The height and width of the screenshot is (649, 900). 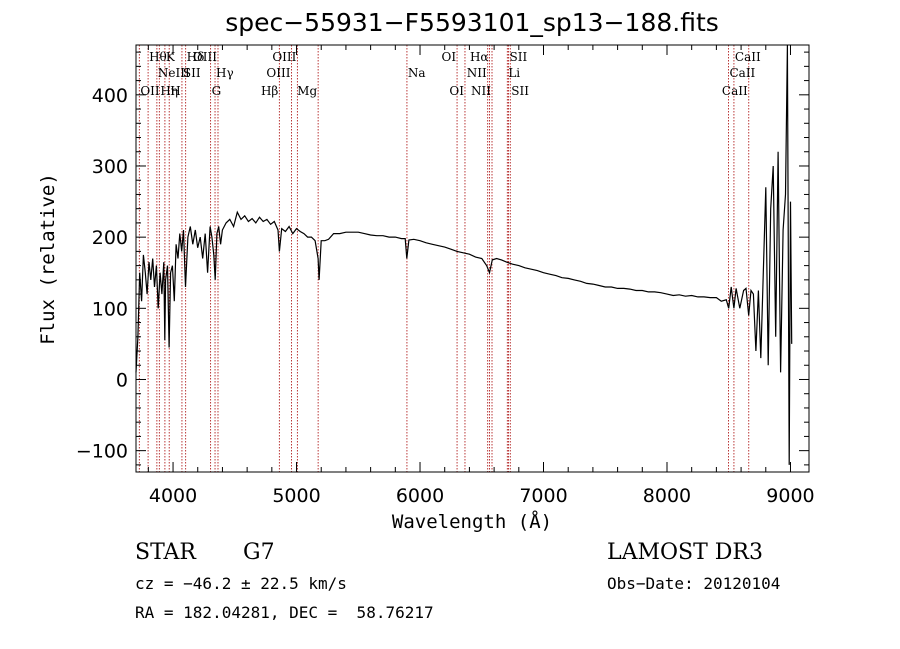 What do you see at coordinates (543, 496) in the screenshot?
I see `x-tick-label: 7000` at bounding box center [543, 496].